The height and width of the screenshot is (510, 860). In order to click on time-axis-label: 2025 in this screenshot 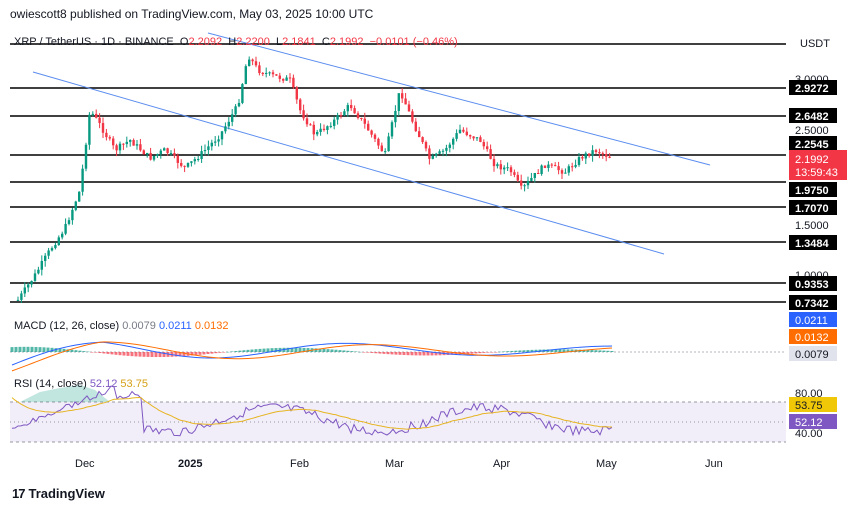, I will do `click(190, 464)`.